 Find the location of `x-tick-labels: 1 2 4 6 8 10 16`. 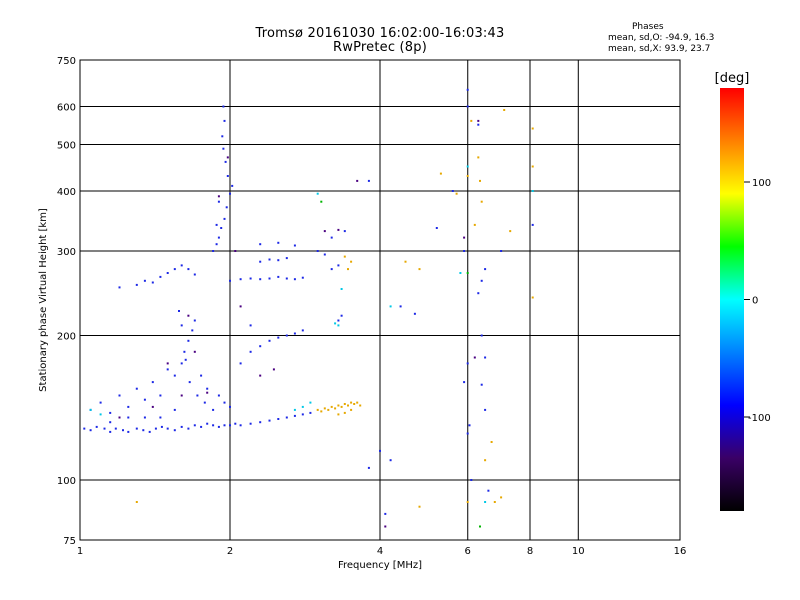

x-tick-labels: 1 2 4 6 8 10 16 is located at coordinates (382, 551).